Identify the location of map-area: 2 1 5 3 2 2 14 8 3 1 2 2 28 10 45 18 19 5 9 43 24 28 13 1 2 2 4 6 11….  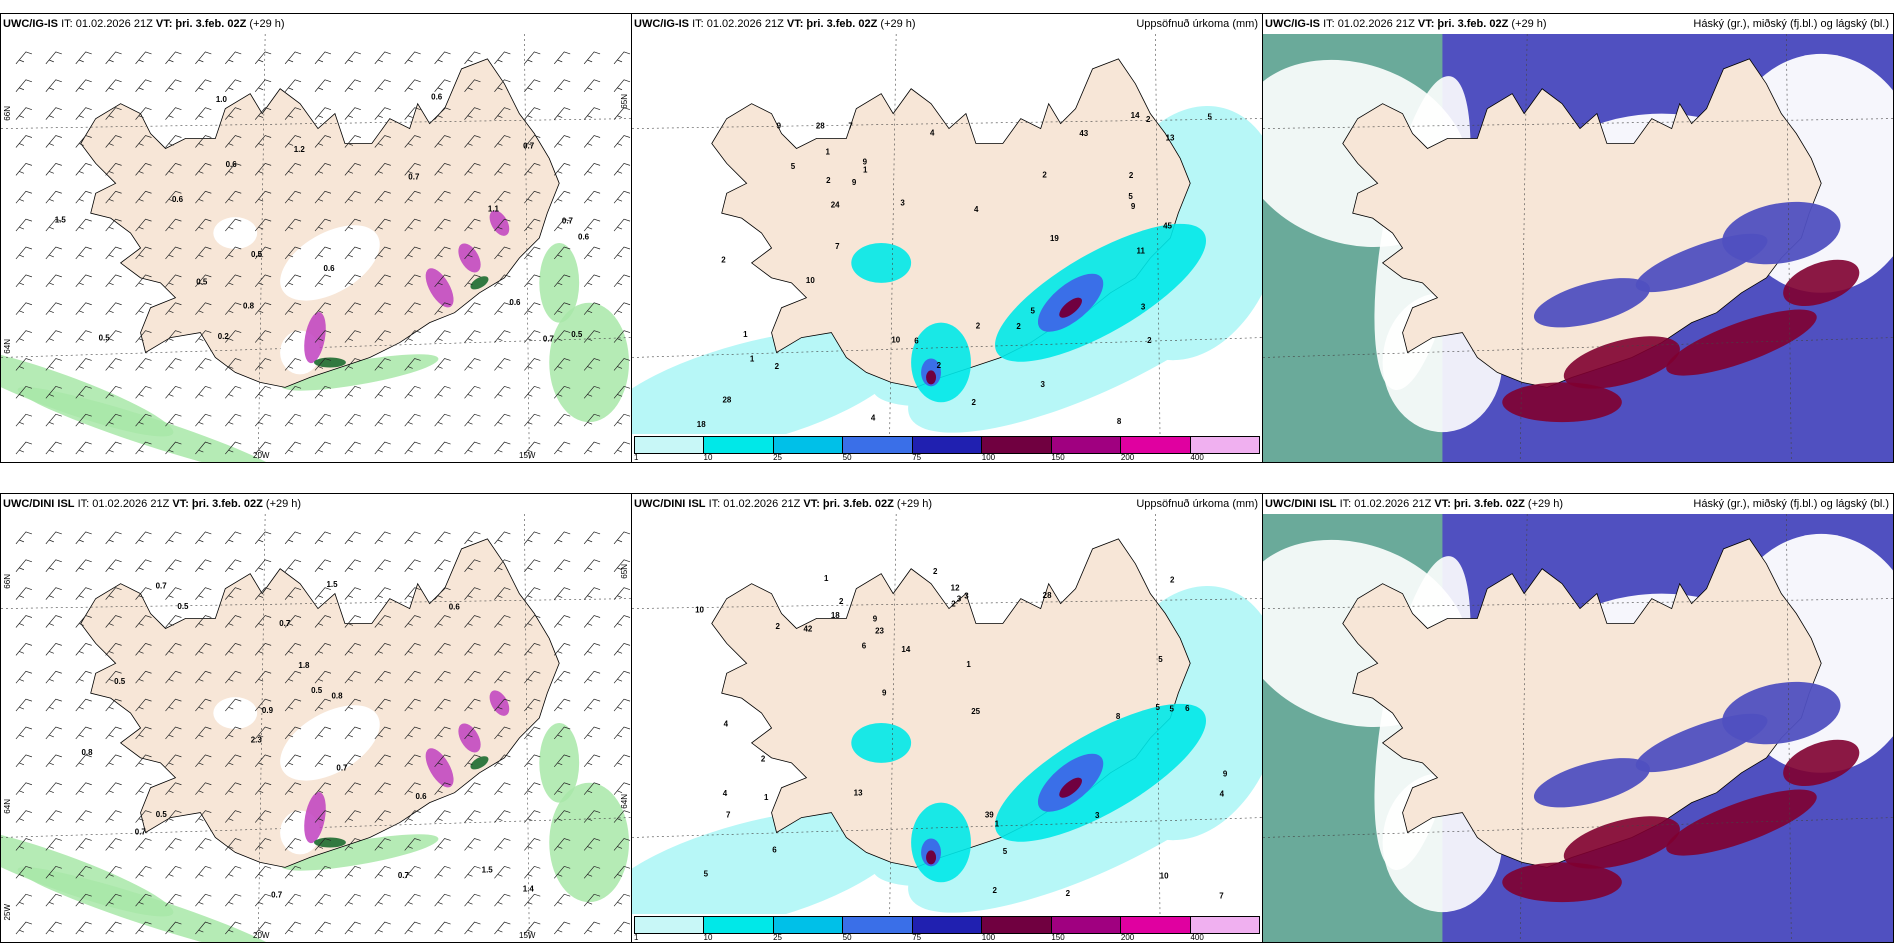
(947, 248).